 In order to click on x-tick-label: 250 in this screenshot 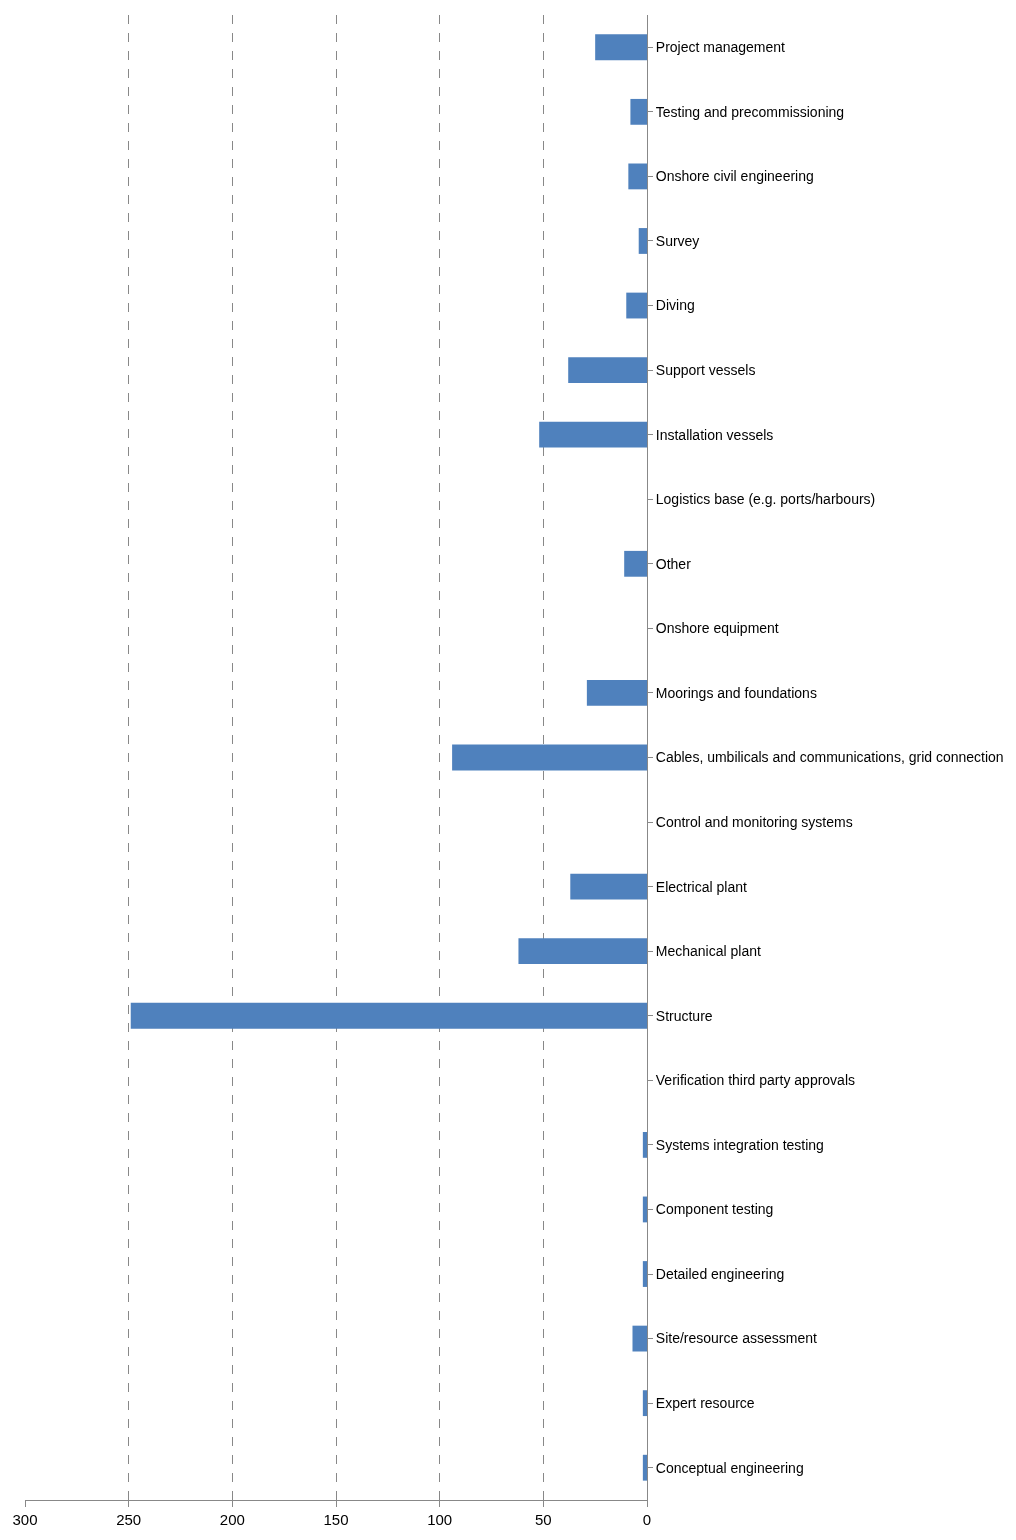, I will do `click(129, 1519)`.